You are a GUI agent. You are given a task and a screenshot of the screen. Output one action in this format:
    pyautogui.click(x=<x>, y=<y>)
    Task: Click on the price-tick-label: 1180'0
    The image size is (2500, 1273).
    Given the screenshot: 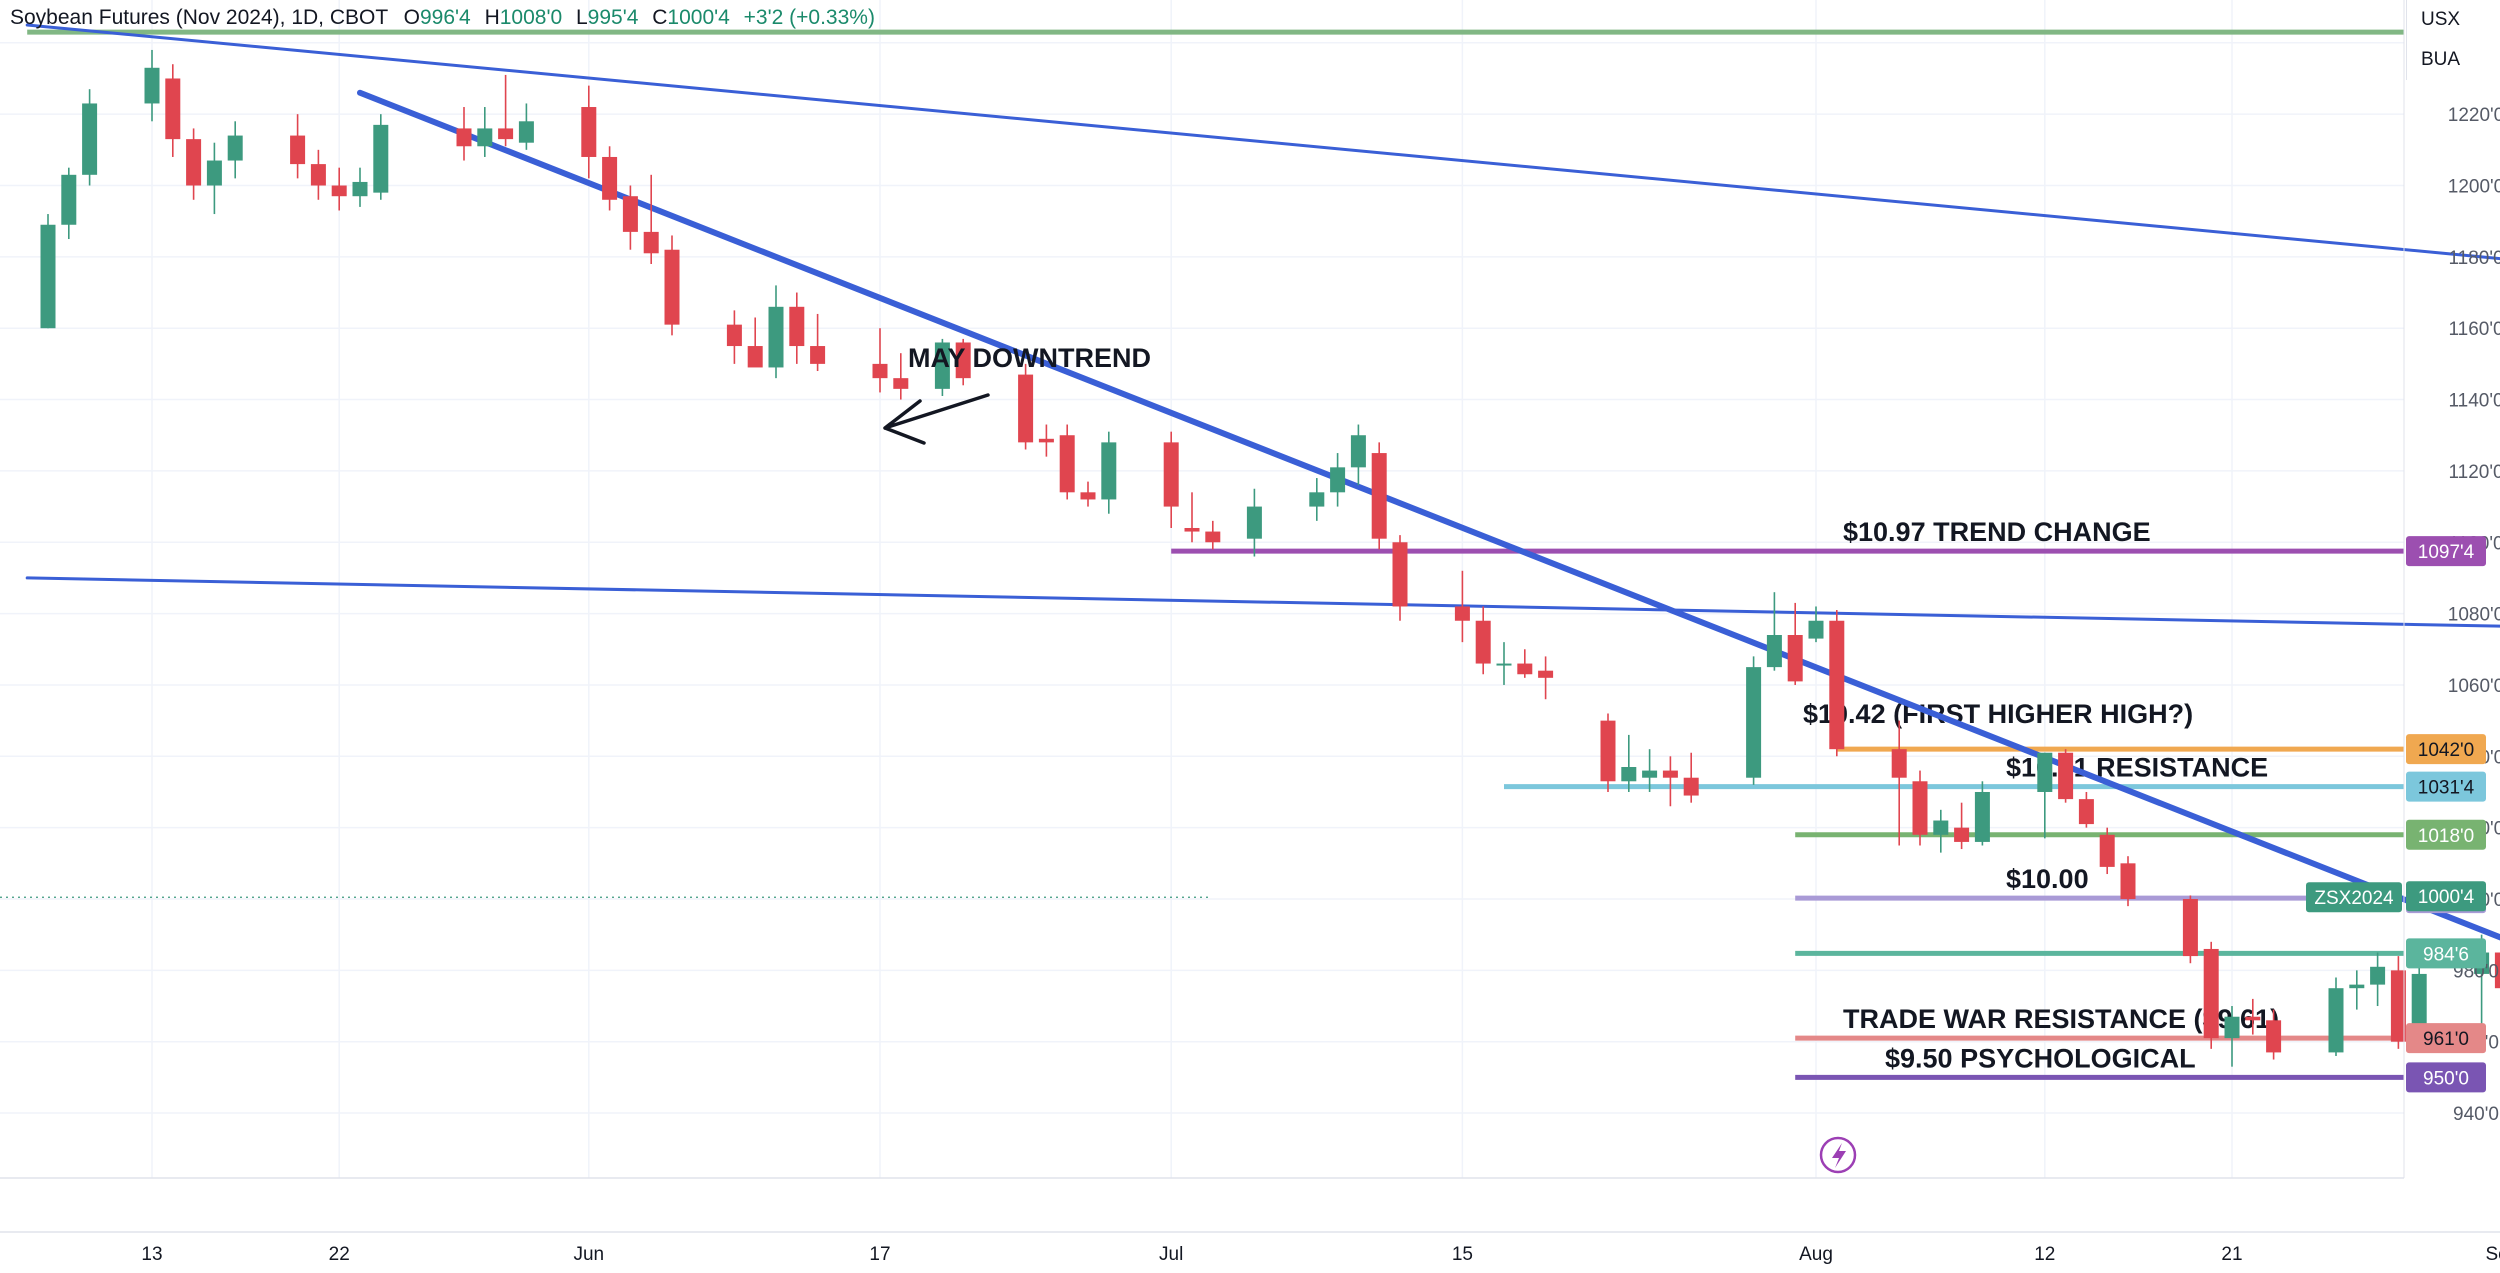 What is the action you would take?
    pyautogui.click(x=2474, y=258)
    